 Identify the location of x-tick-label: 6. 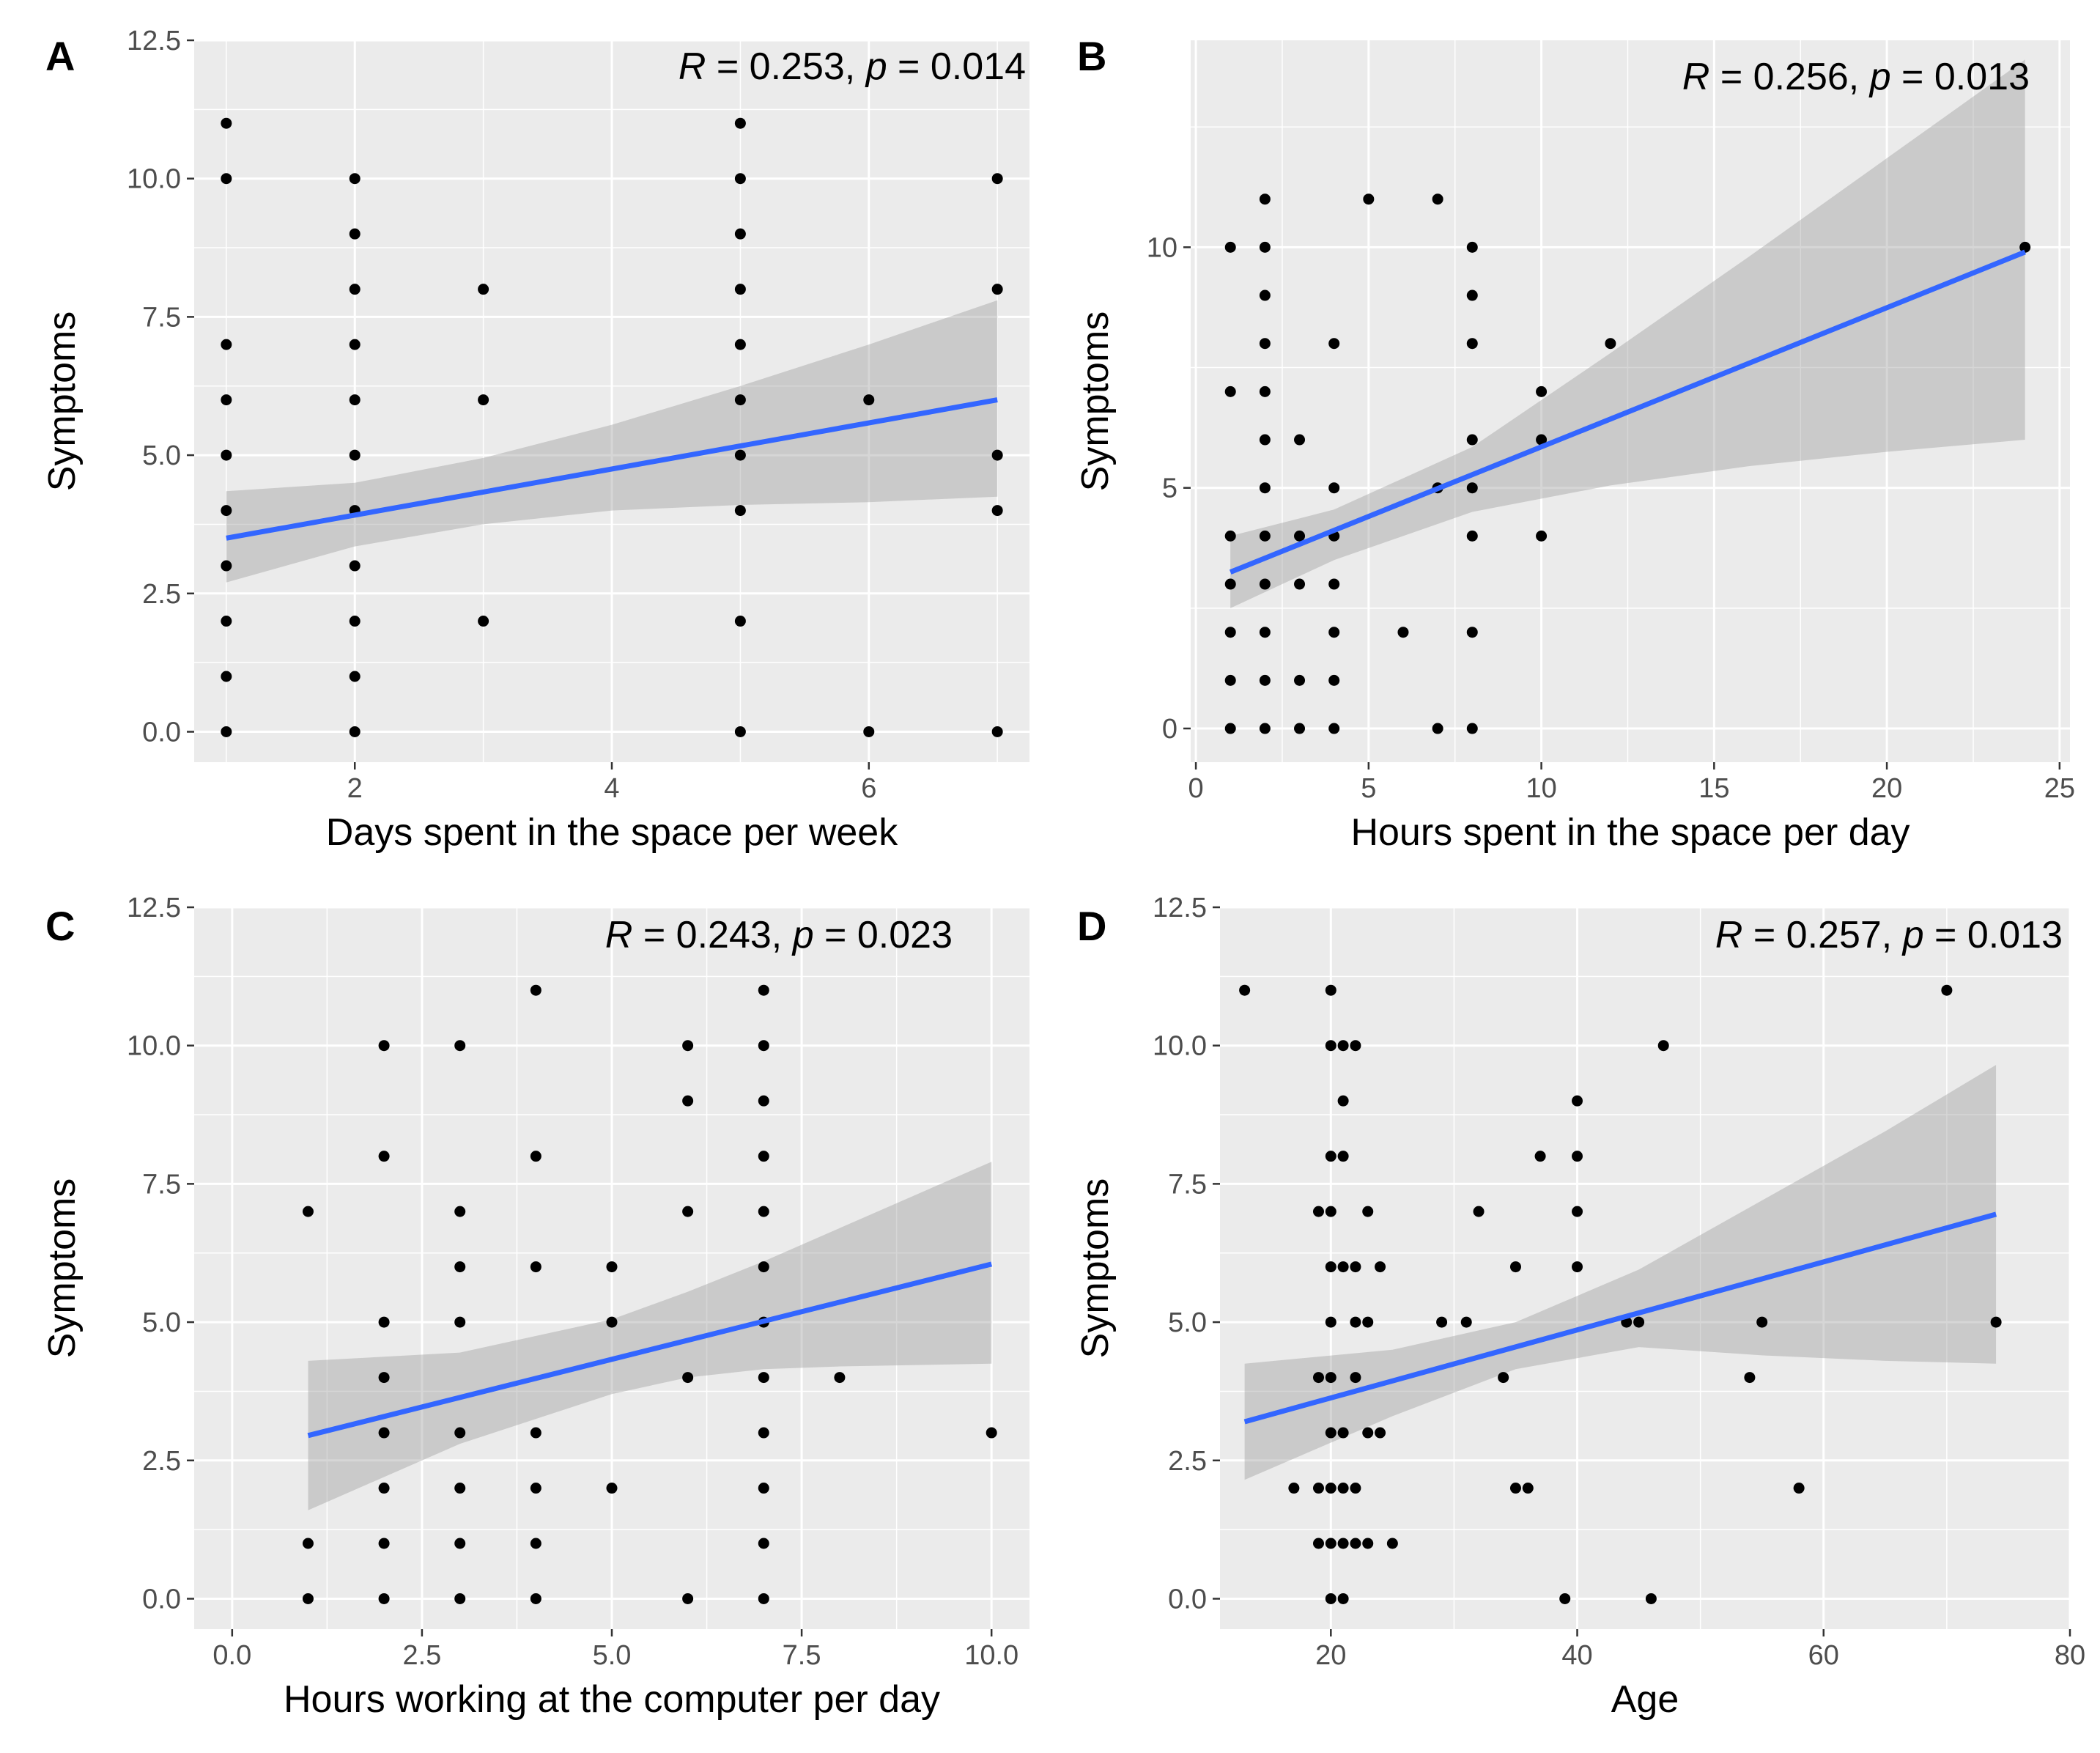
(868, 788).